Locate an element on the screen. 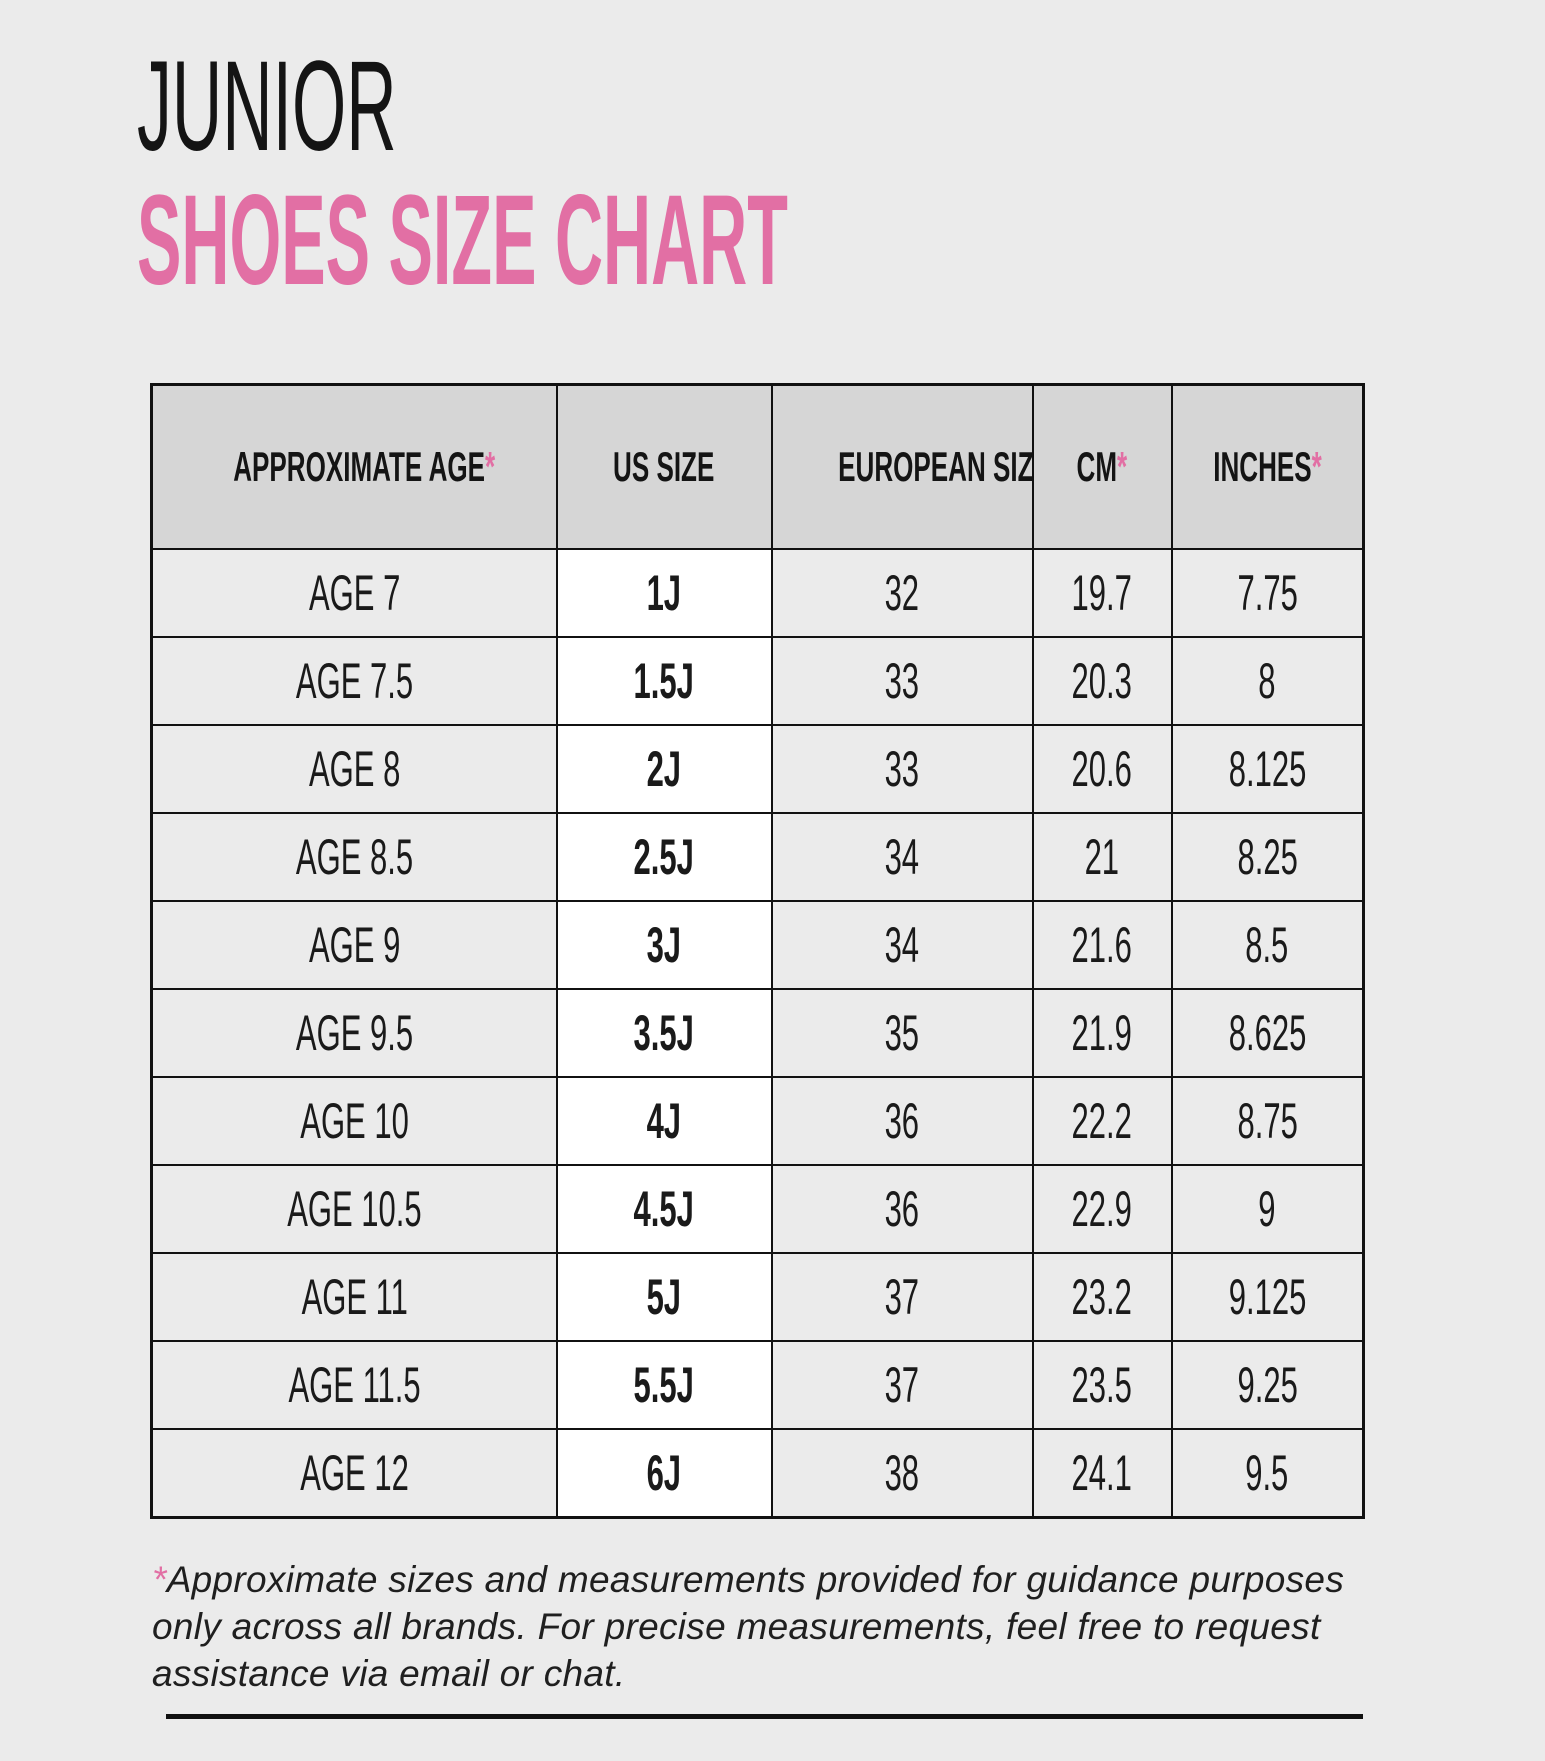 This screenshot has height=1761, width=1545. table-row: AGE 7.5 1.5J 33 20.3 8 is located at coordinates (757, 681).